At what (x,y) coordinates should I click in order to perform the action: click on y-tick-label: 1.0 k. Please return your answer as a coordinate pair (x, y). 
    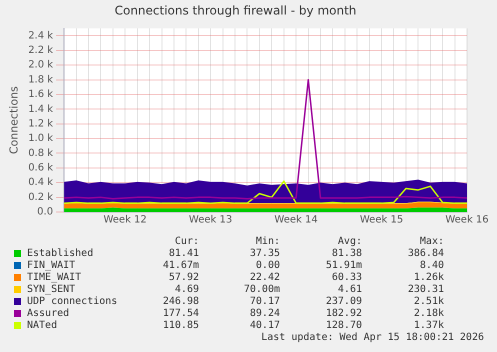
    Looking at the image, I should click on (41, 138).